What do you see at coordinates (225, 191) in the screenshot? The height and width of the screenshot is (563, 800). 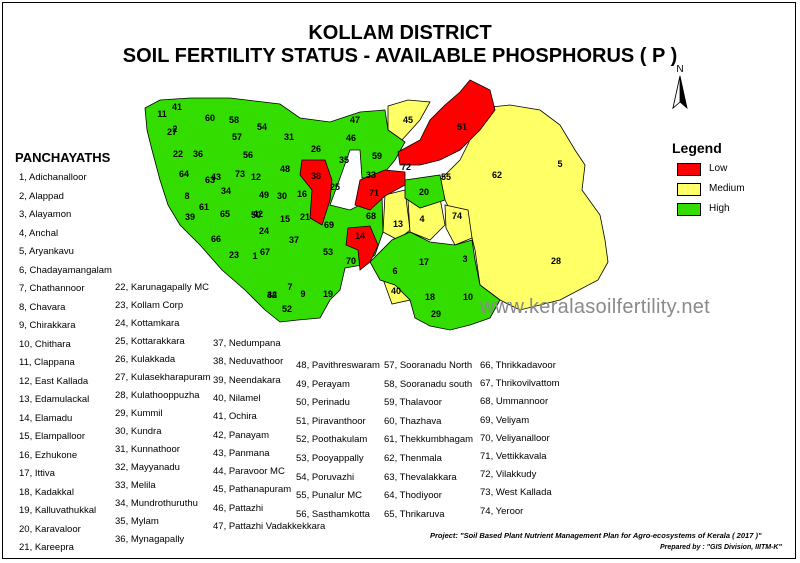 I see `region-label: 34` at bounding box center [225, 191].